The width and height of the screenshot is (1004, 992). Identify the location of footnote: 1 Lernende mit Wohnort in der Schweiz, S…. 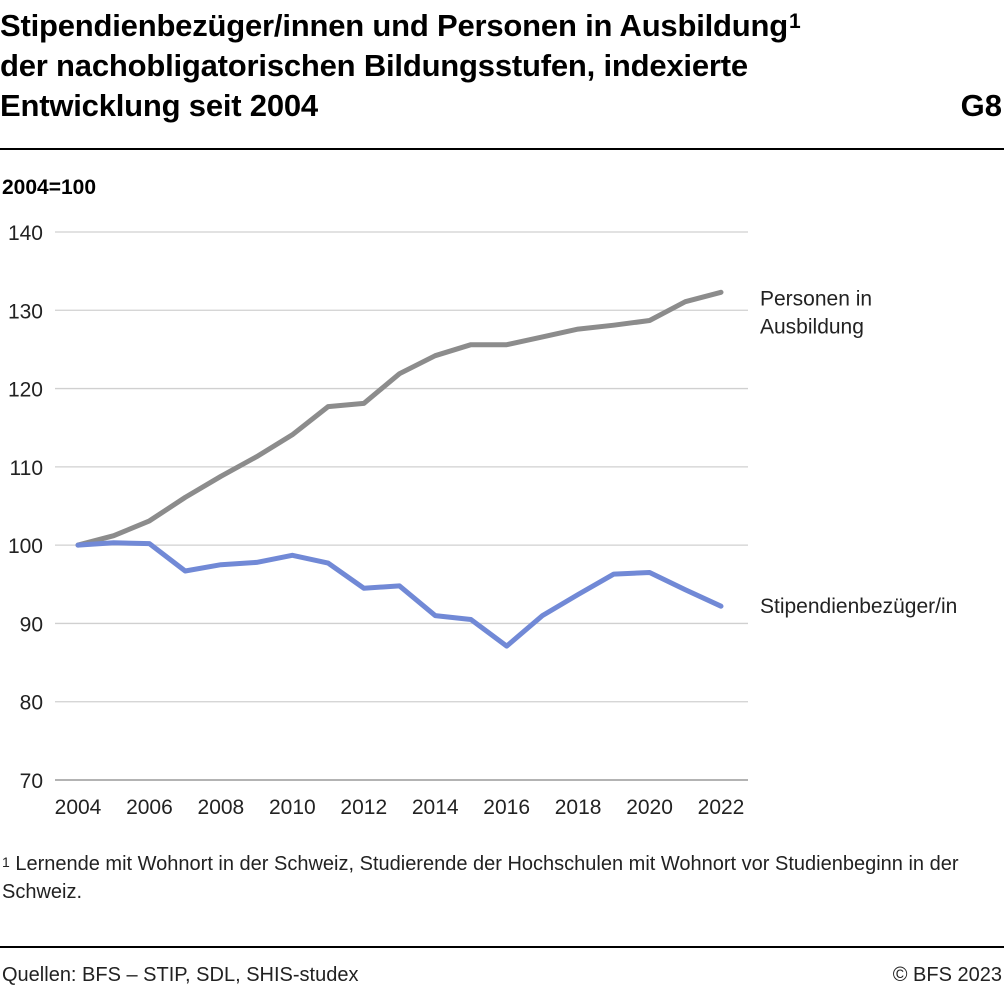
(497, 878).